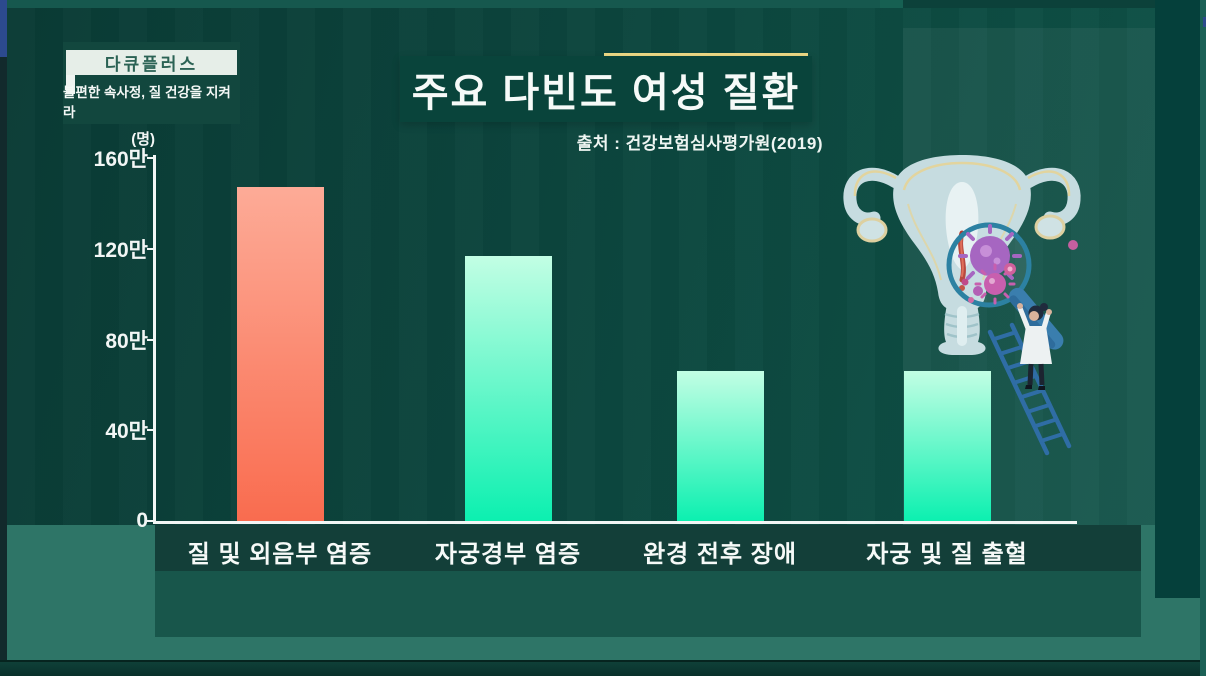 The image size is (1206, 676). I want to click on program-badge: 다큐플러스 불편한 속사정, 질 건강을 지켜라, so click(151, 83).